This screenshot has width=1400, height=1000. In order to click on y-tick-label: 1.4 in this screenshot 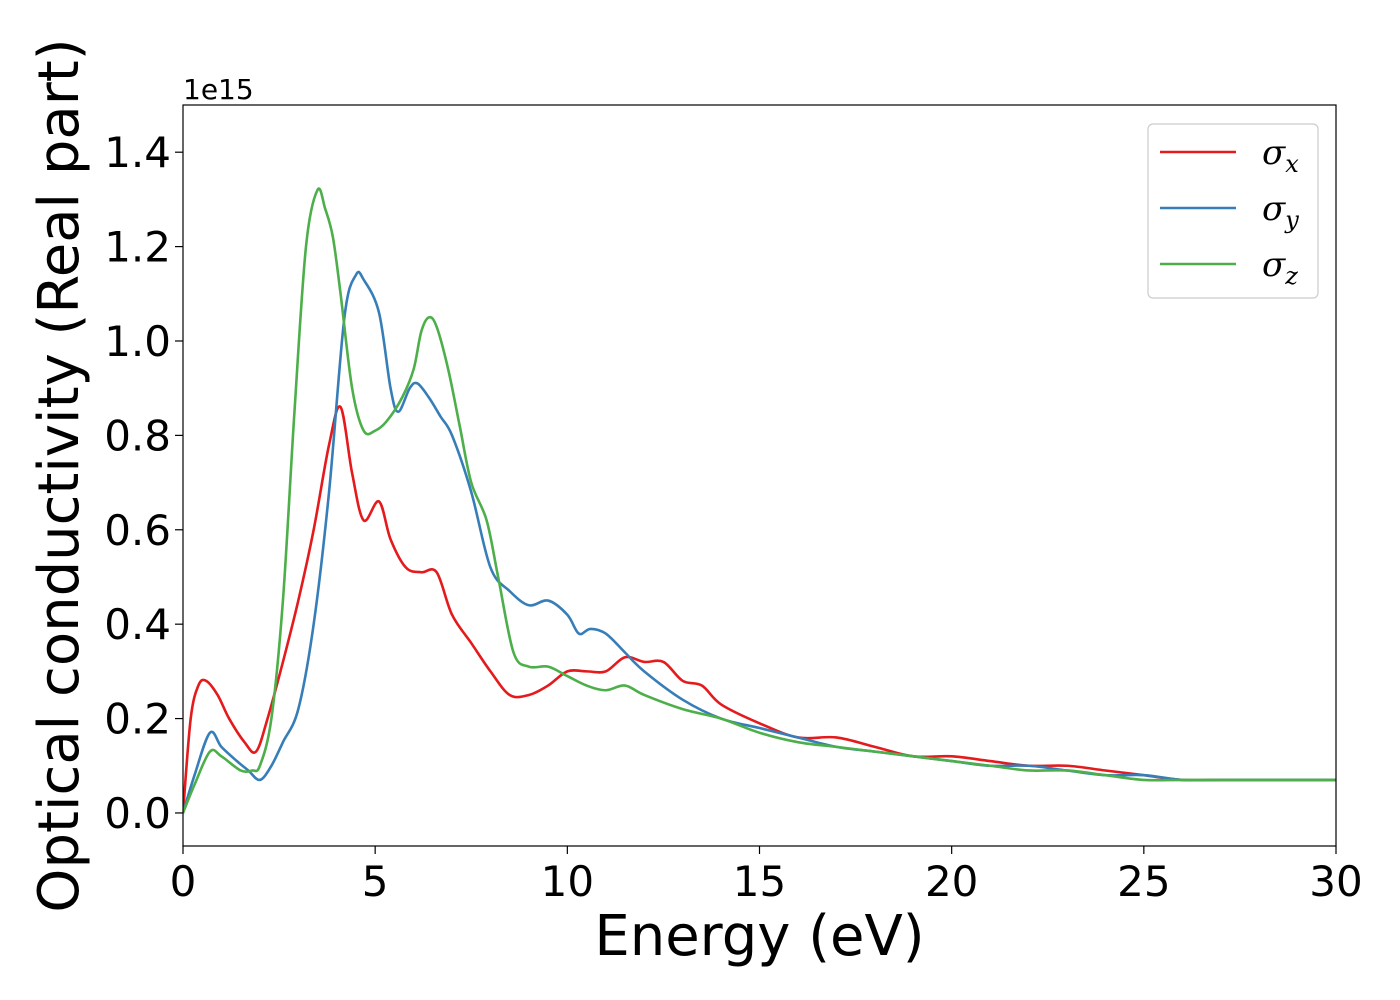, I will do `click(137, 152)`.